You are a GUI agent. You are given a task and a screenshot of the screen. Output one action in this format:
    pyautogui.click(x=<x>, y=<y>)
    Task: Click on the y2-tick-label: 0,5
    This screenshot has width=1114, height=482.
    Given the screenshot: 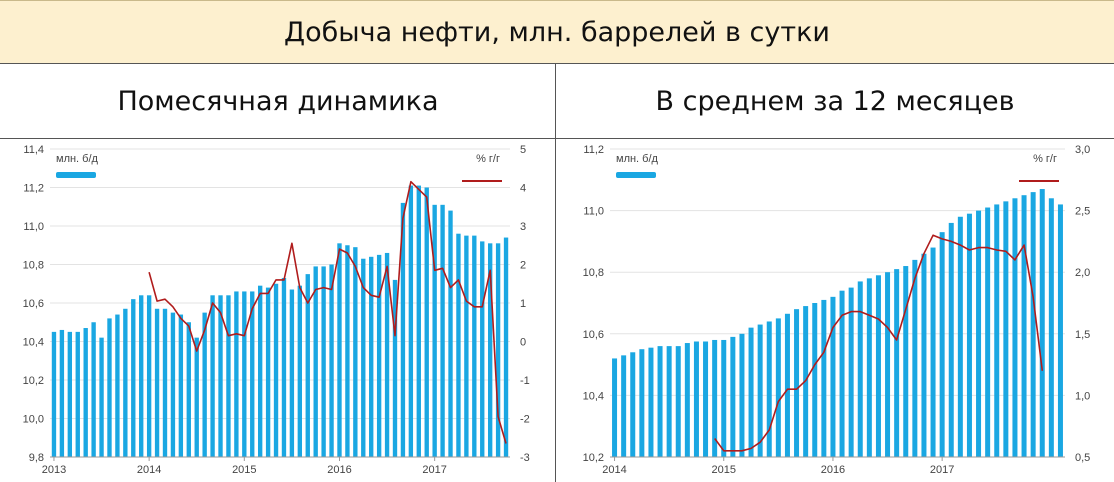 What is the action you would take?
    pyautogui.click(x=1082, y=458)
    